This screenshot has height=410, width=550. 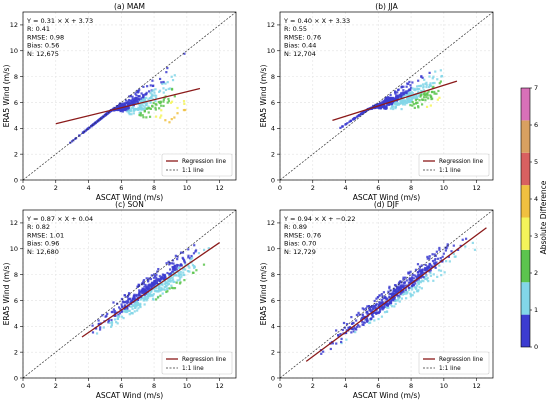 I want to click on legend-box, so click(x=197, y=165).